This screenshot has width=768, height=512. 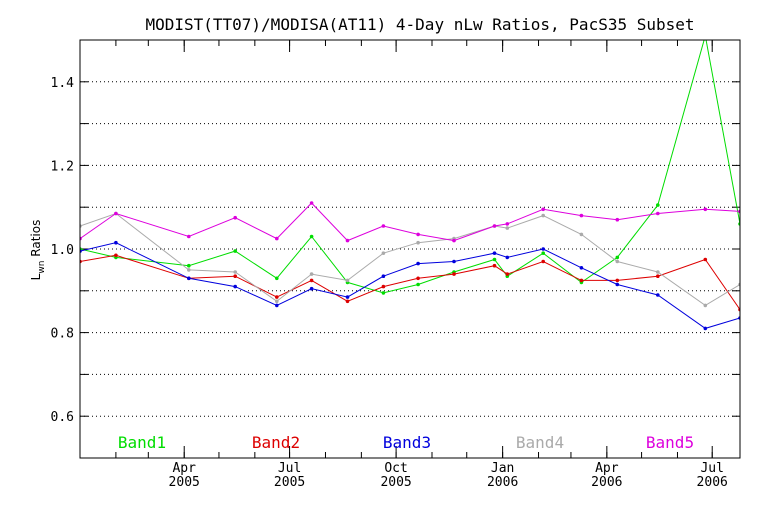 I want to click on legend: Band1 Band2 Band3 Band4 Band5, so click(x=406, y=442).